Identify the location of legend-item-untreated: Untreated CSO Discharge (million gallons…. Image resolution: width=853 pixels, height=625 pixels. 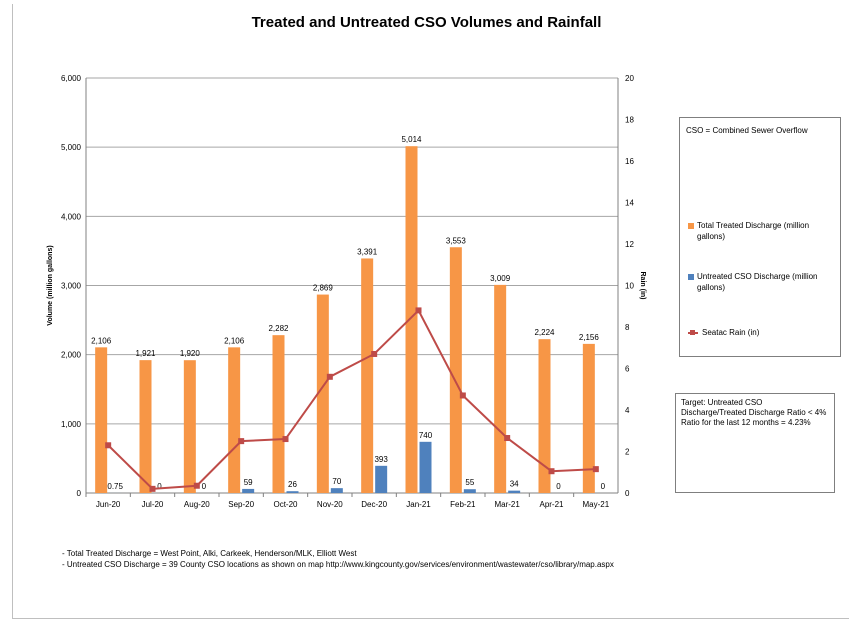
(762, 282).